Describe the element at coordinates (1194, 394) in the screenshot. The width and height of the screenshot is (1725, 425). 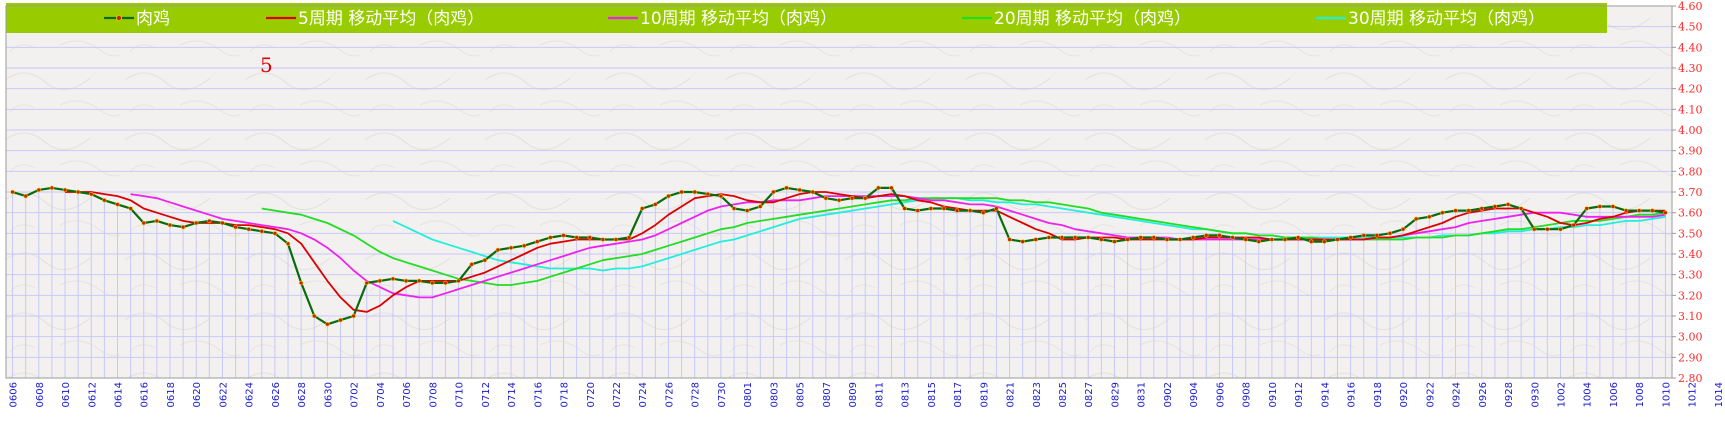
I see `x-tick-label: 0904` at that location.